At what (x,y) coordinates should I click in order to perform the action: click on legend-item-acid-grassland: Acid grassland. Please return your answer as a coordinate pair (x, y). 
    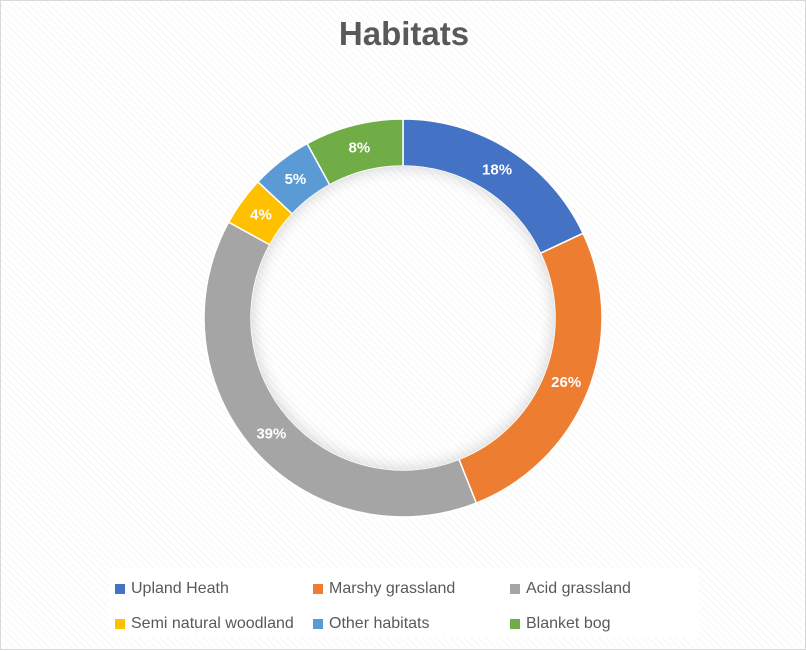
    Looking at the image, I should click on (570, 589).